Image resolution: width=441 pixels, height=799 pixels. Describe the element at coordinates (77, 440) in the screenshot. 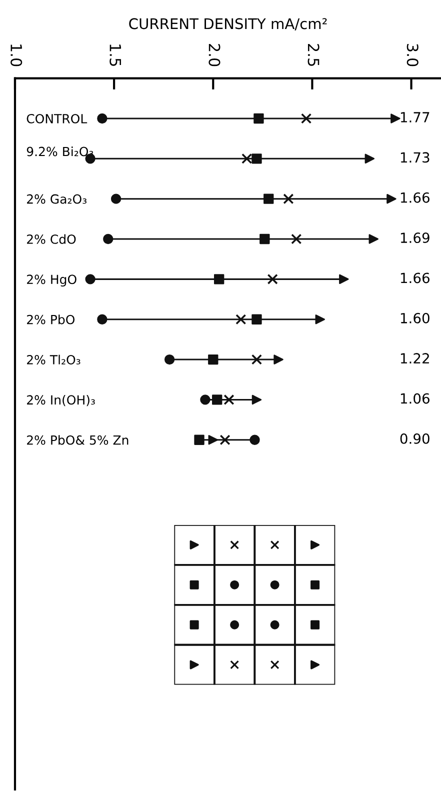

I see `y-tick-label: 2% PbO& 5% Zn` at that location.